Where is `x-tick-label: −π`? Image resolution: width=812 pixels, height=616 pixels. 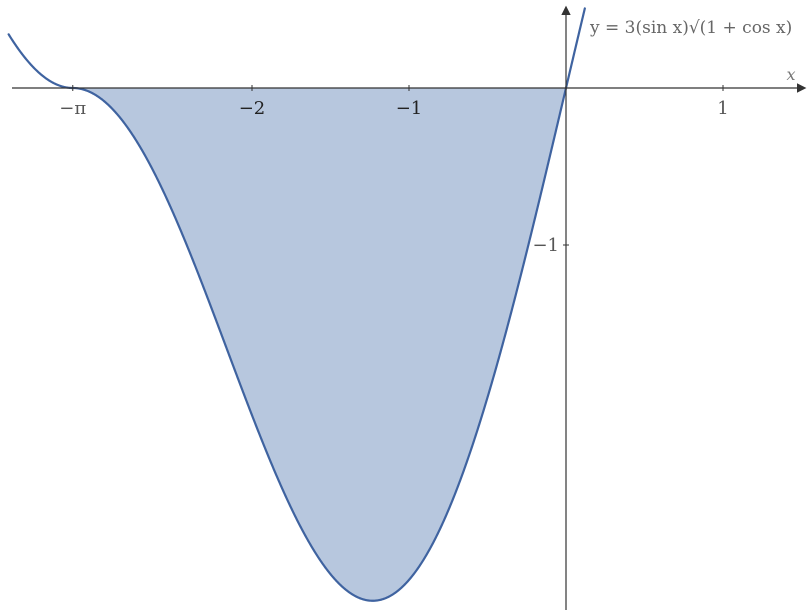
x-tick-label: −π is located at coordinates (72, 108).